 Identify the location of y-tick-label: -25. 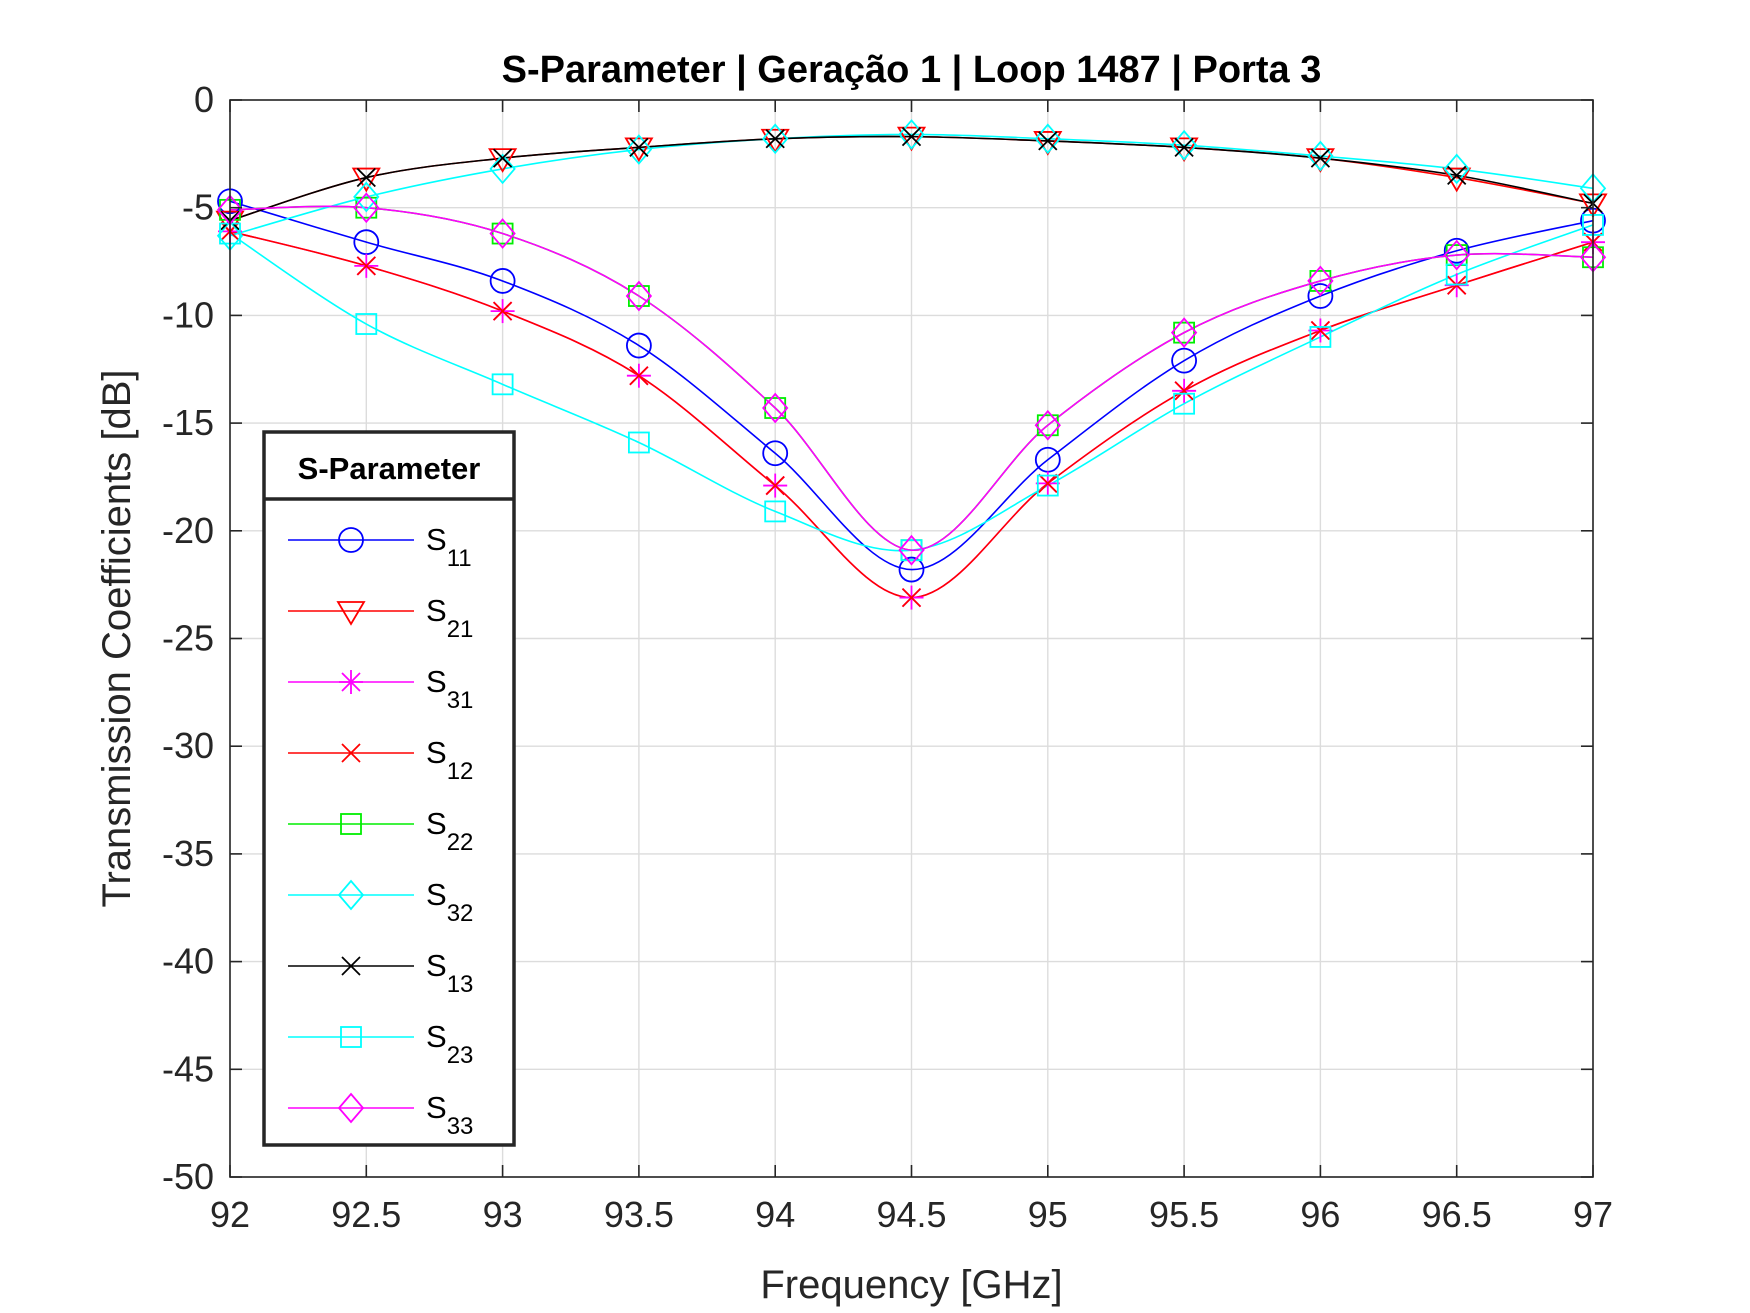
(188, 638).